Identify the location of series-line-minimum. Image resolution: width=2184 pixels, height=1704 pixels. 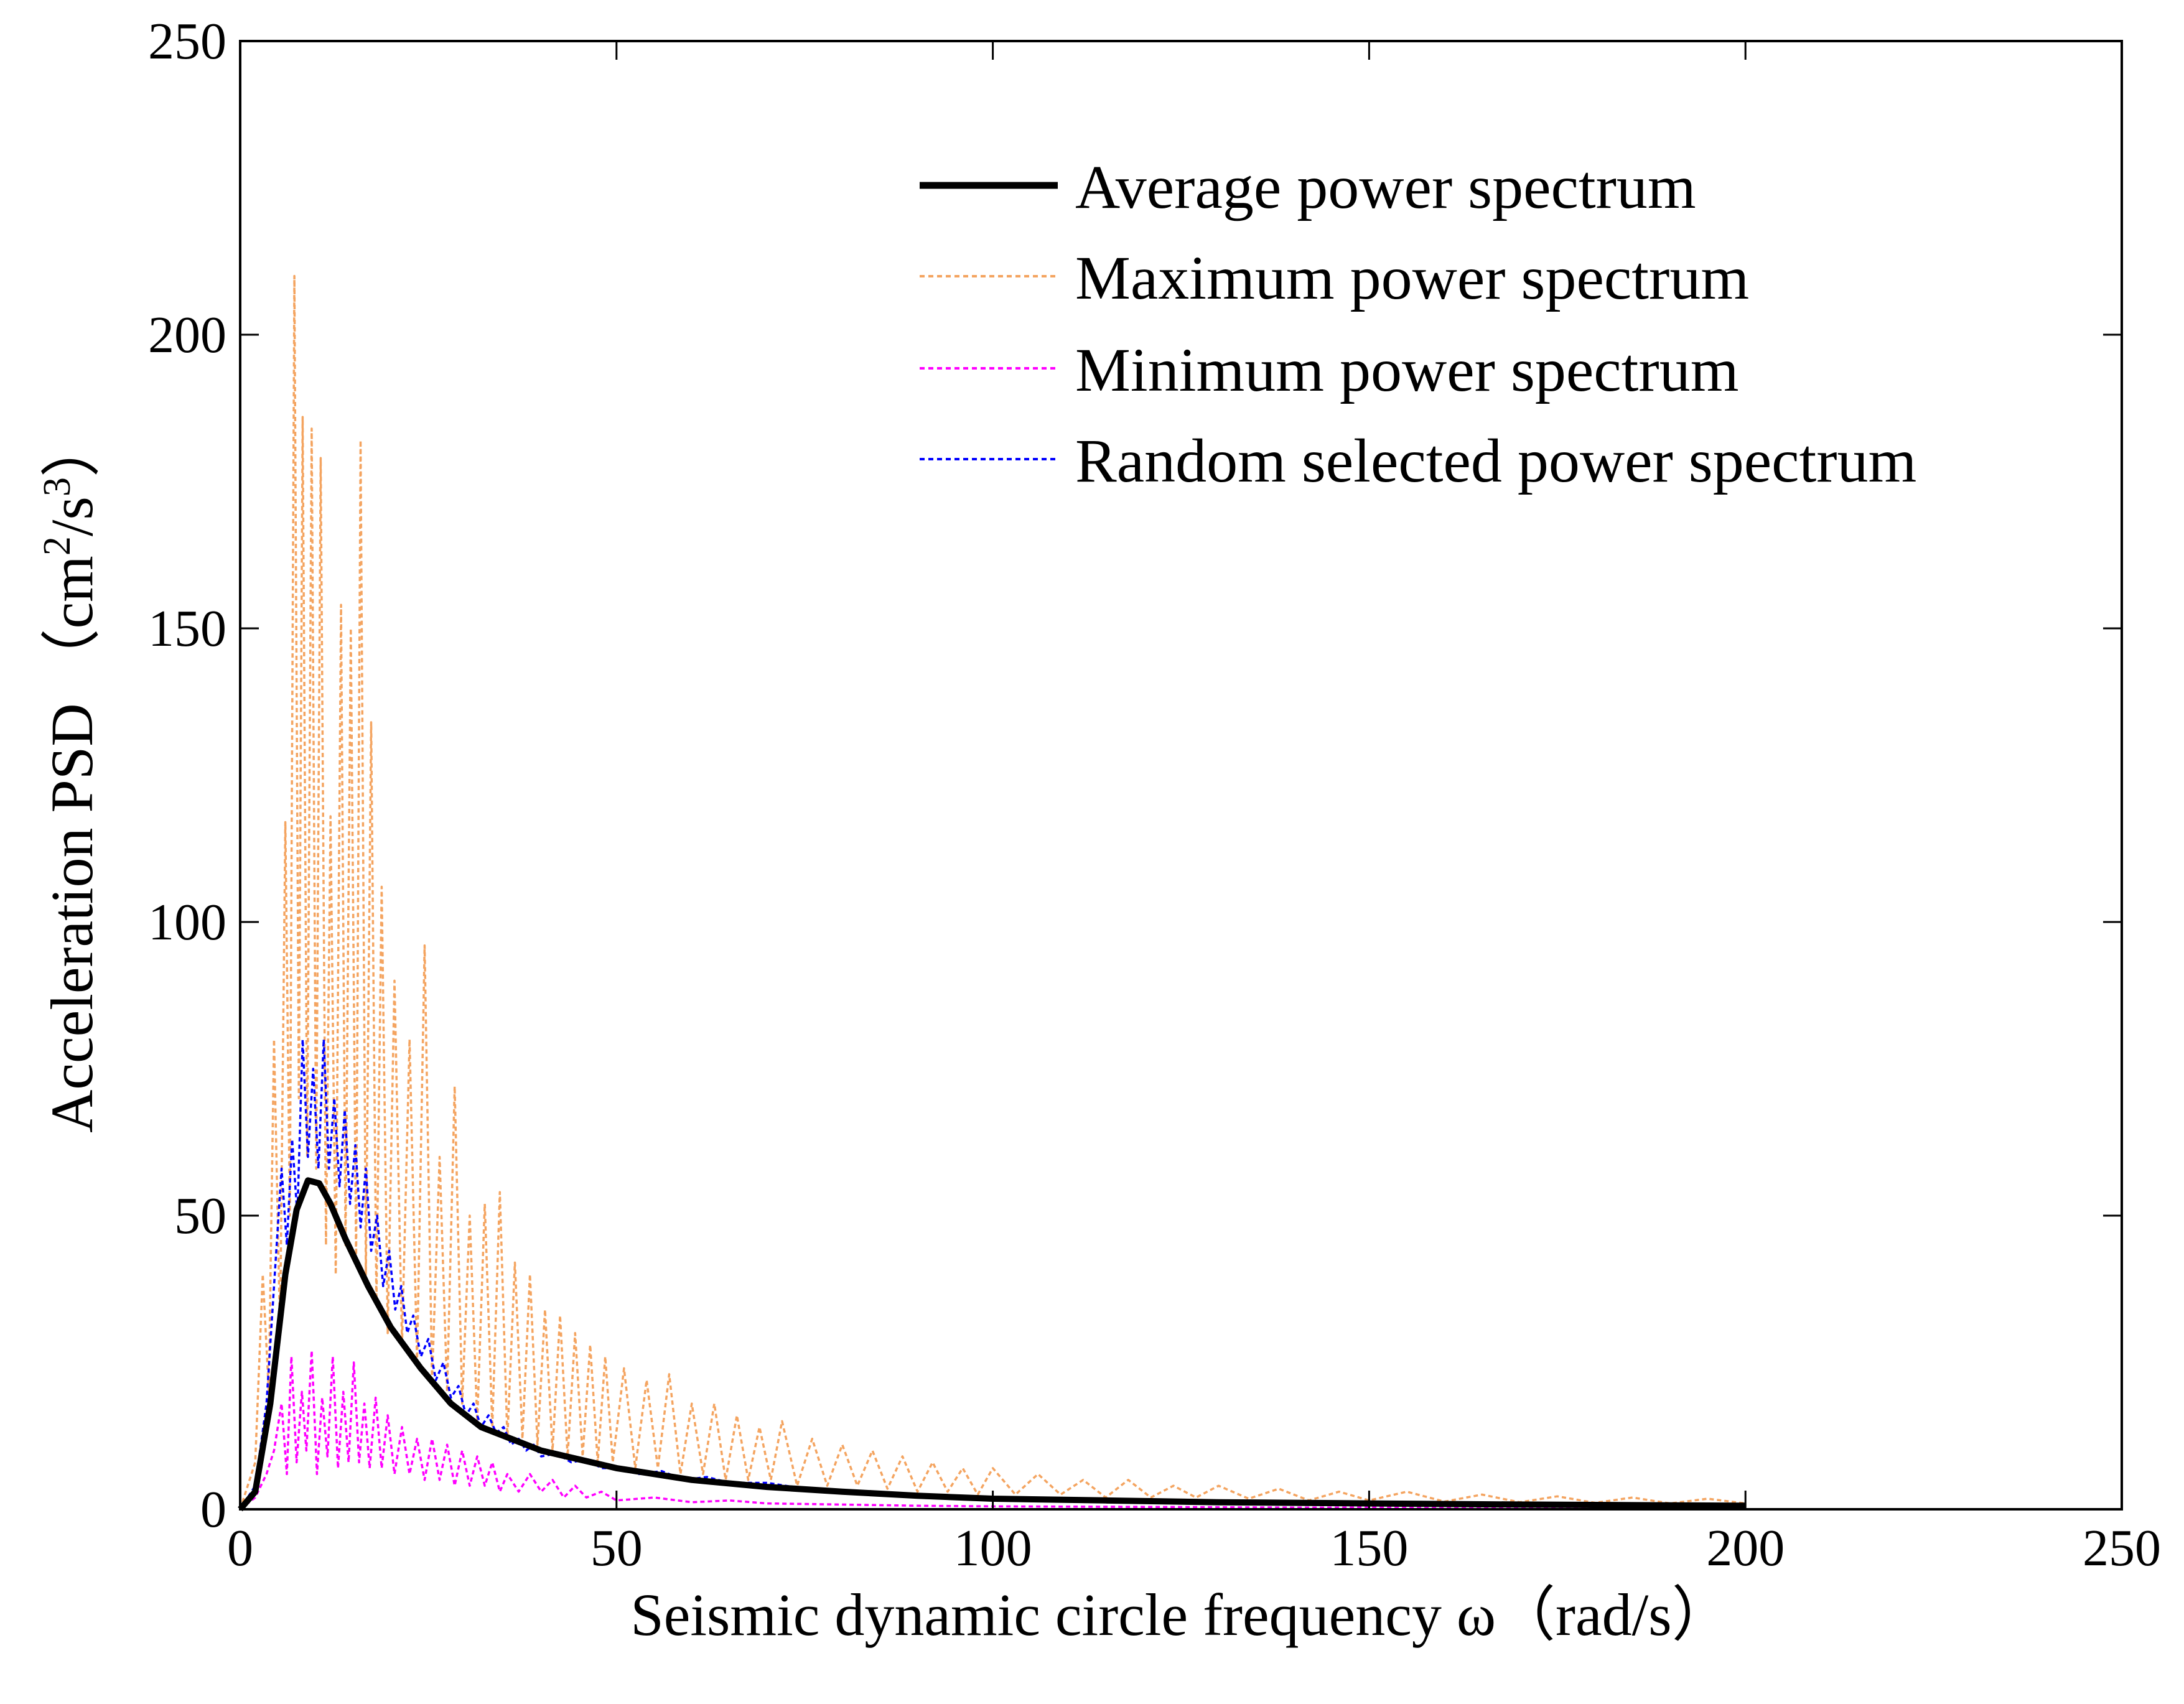
(992, 1430).